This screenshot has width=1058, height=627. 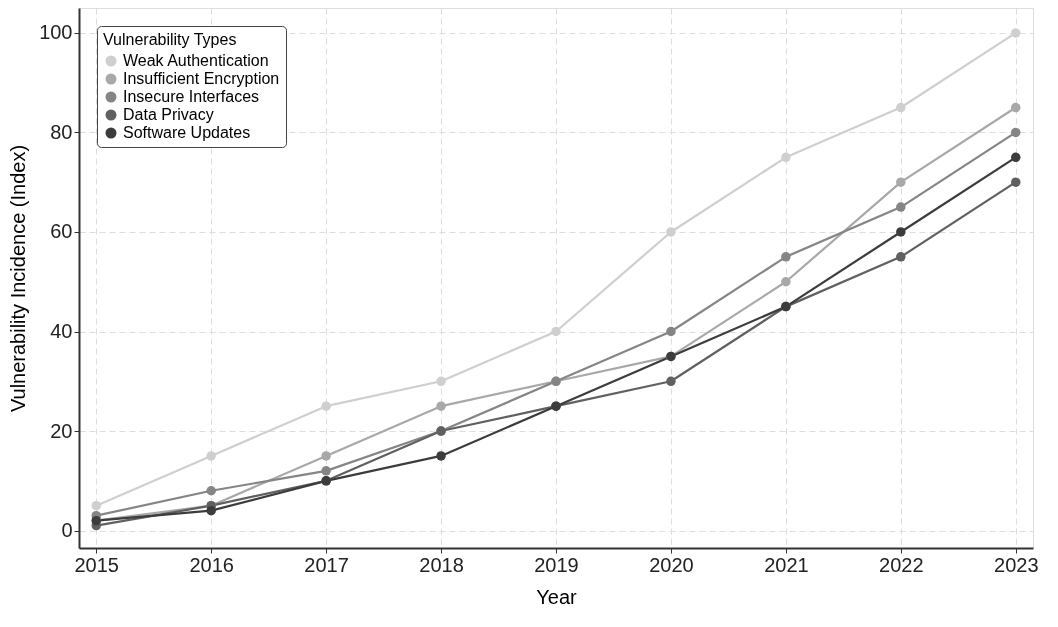 I want to click on x-tick-label: 2021, so click(x=786, y=564).